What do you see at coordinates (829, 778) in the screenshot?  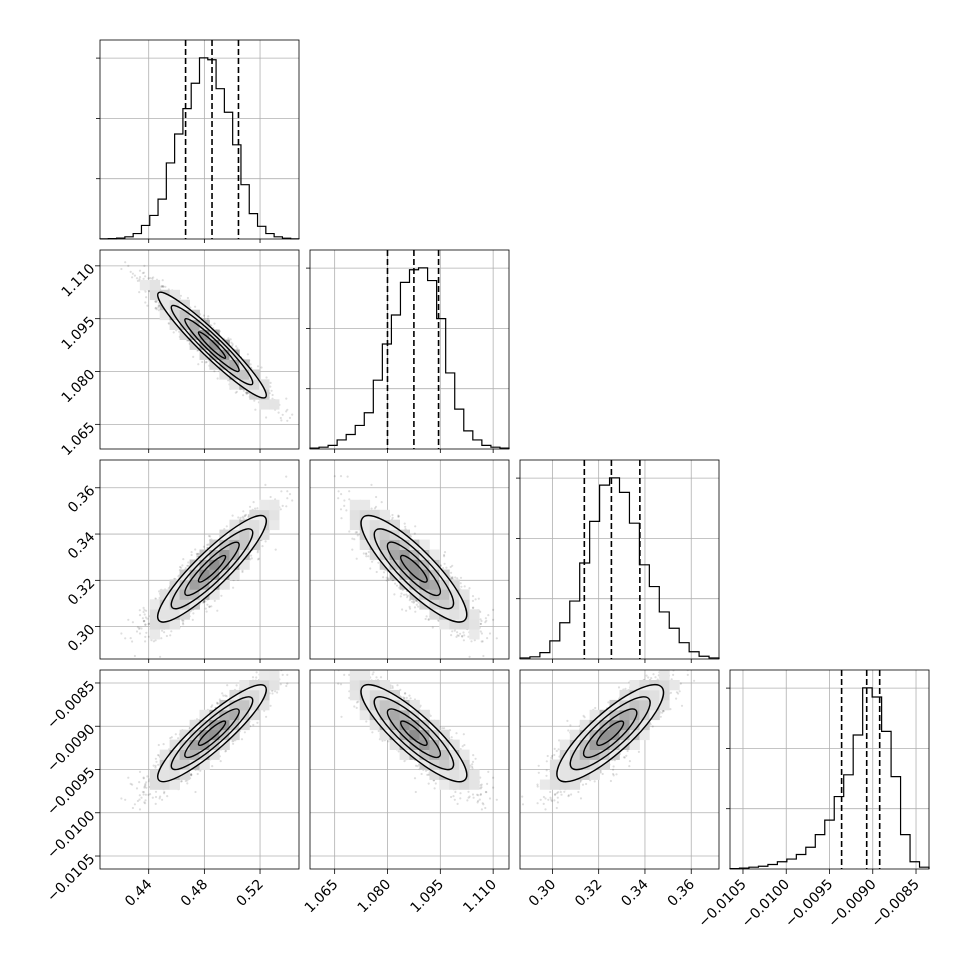 I see `histogram-line` at bounding box center [829, 778].